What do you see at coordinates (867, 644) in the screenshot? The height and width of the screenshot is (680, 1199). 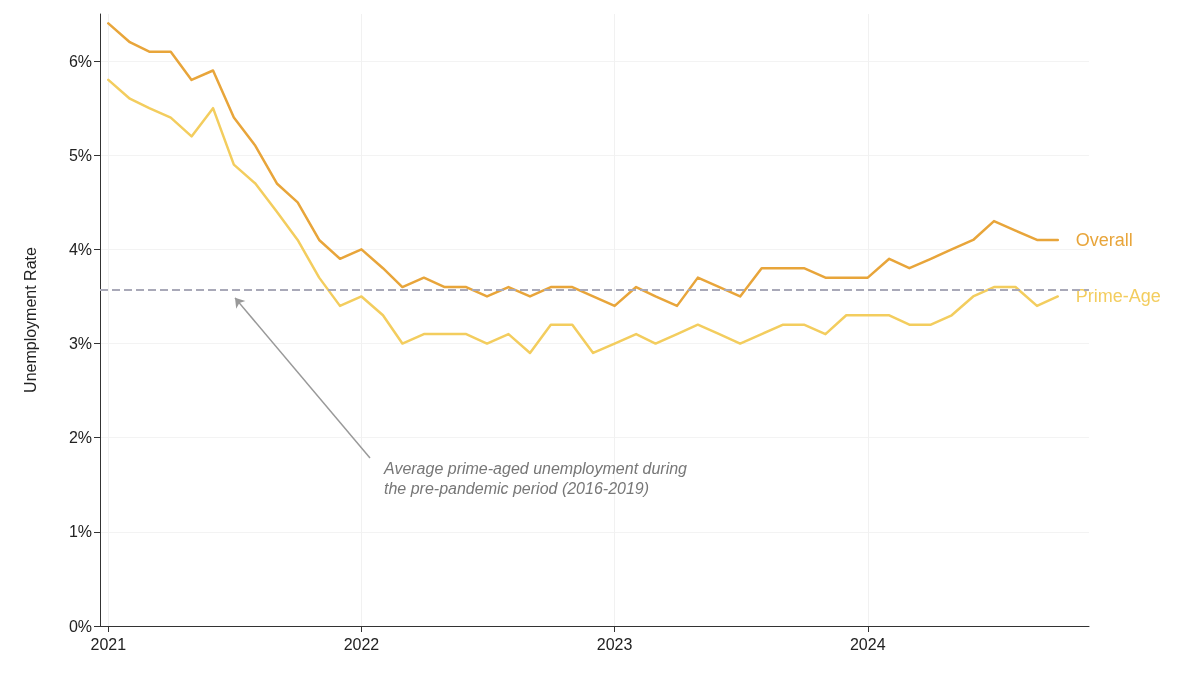 I see `x-tick-label: 2024` at bounding box center [867, 644].